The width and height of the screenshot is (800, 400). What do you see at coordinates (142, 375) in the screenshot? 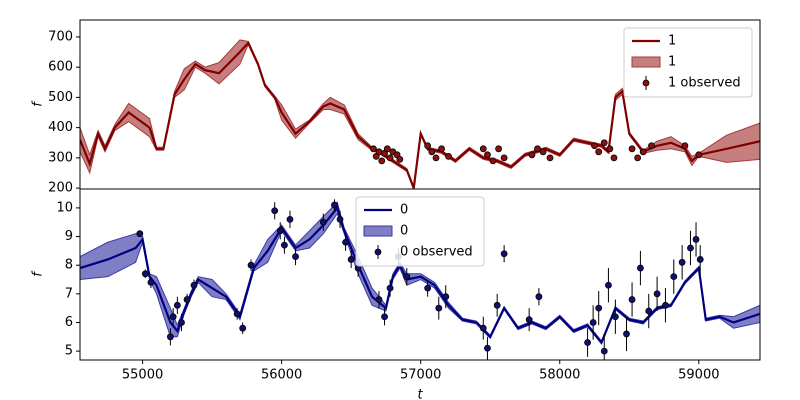
I see `x-tick-label: 55000` at bounding box center [142, 375].